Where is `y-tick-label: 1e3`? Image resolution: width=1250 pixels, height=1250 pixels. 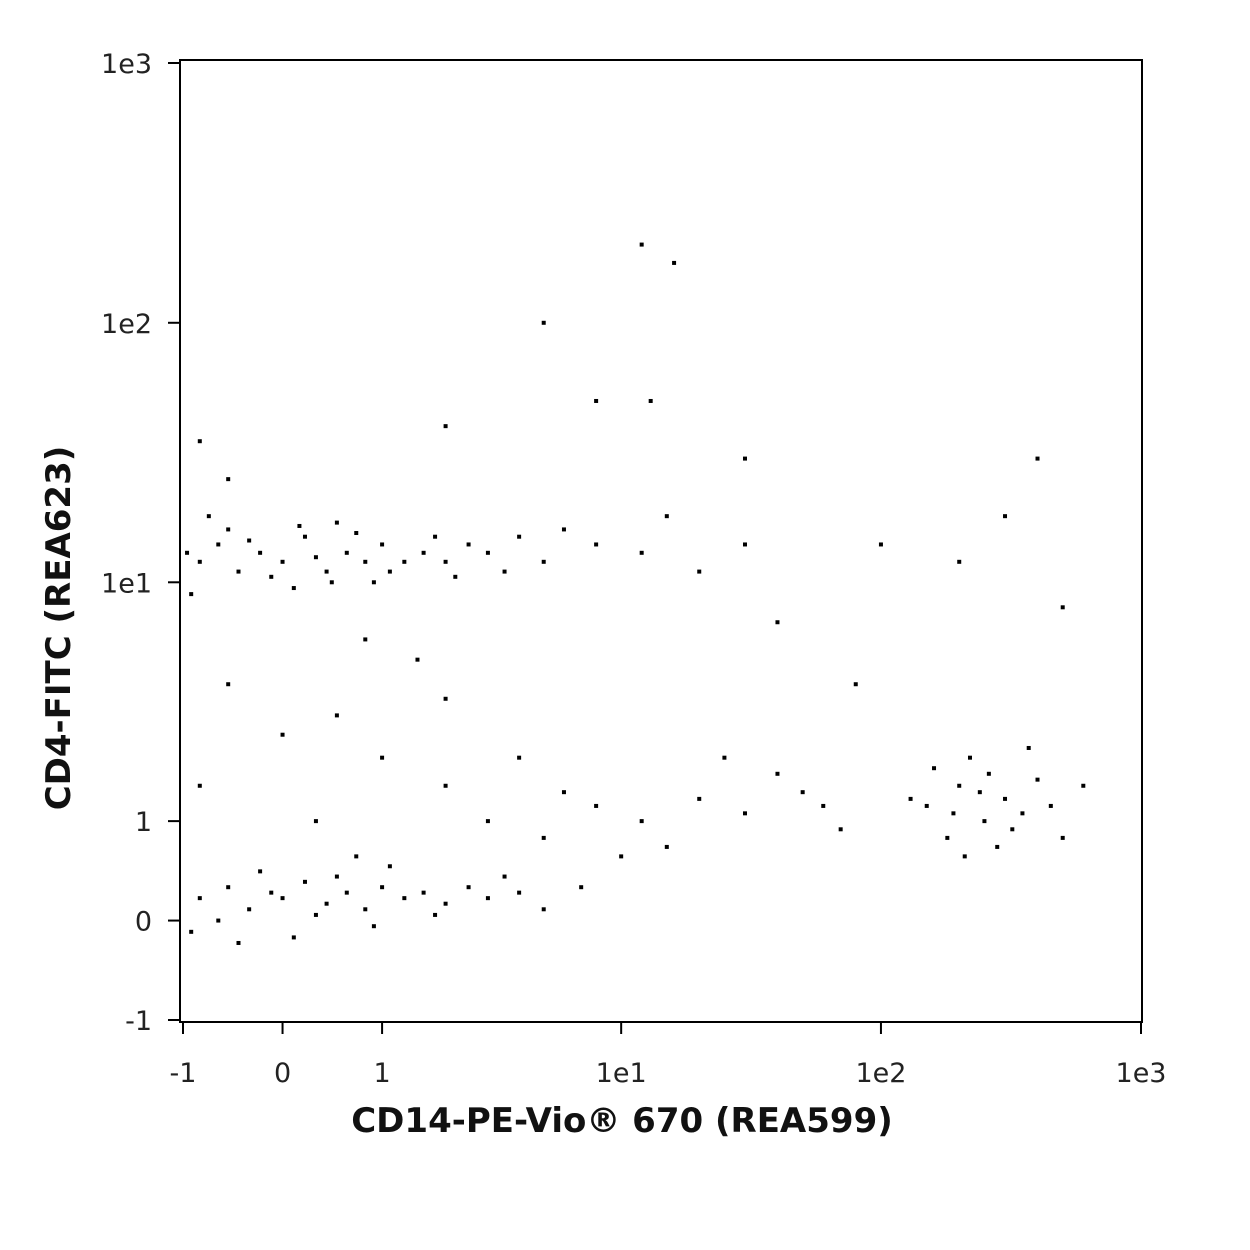
y-tick-label: 1e3 is located at coordinates (126, 64).